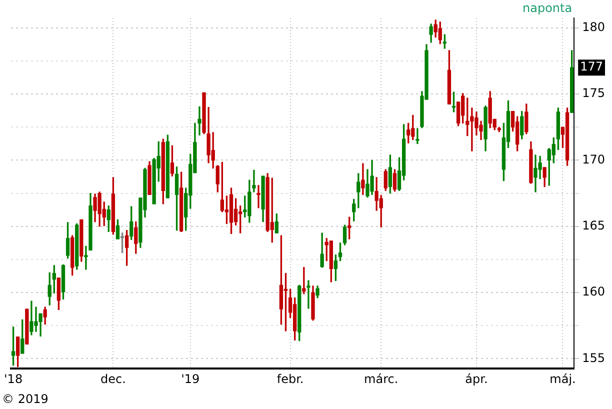 The height and width of the screenshot is (409, 612). What do you see at coordinates (290, 379) in the screenshot?
I see `x-tick-label: febr.` at bounding box center [290, 379].